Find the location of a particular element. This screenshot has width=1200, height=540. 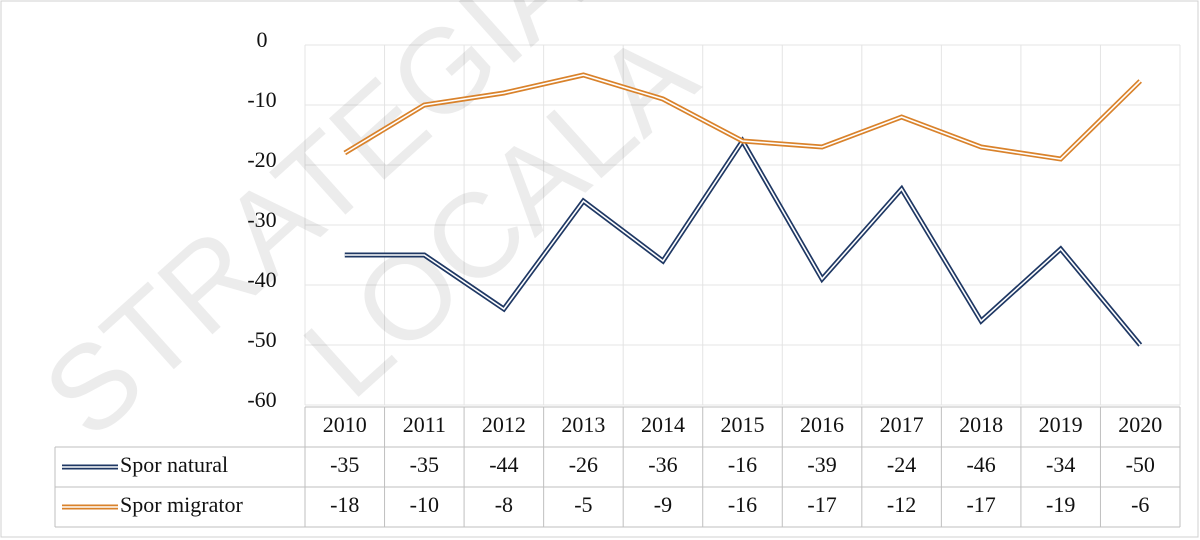

table-value: -36 is located at coordinates (662, 464).